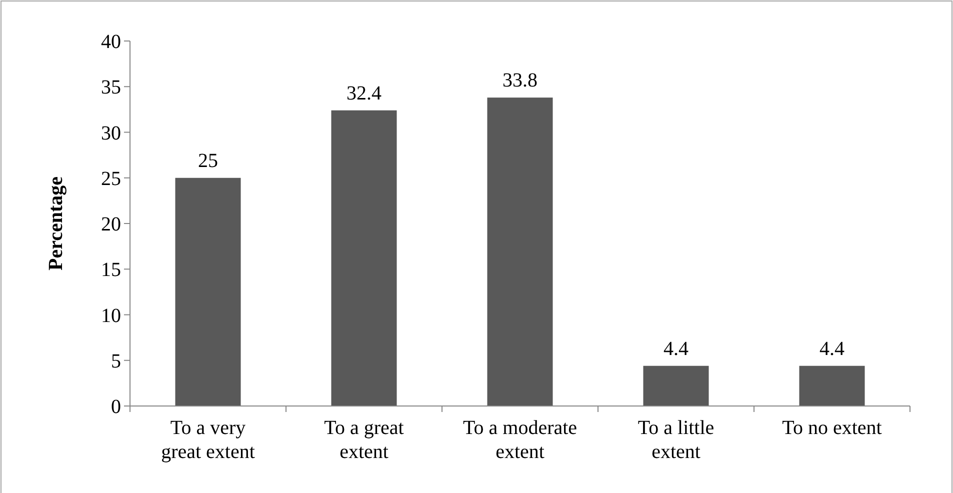  Describe the element at coordinates (56, 223) in the screenshot. I see `y-axis-title: Percentage` at that location.